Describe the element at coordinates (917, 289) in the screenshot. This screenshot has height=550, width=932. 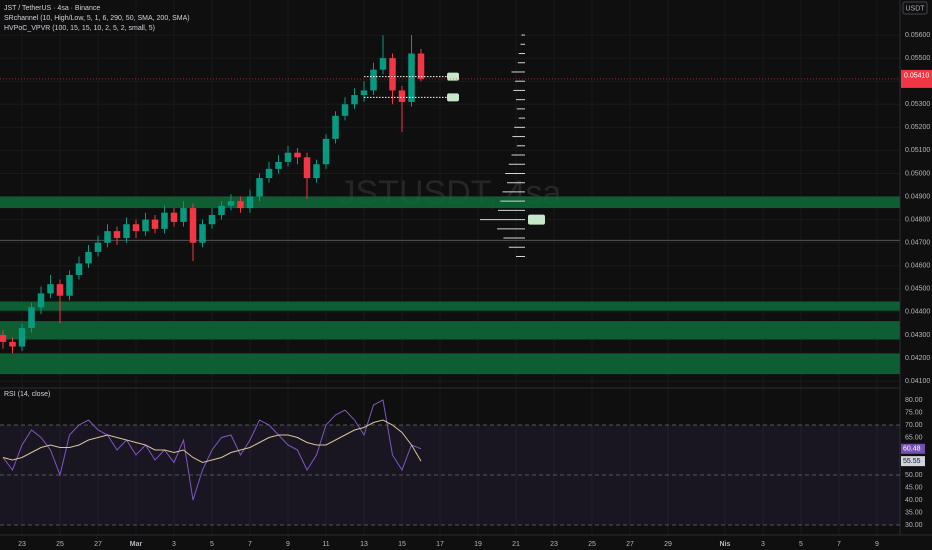
I see `y-tick-label: 0.04500` at that location.